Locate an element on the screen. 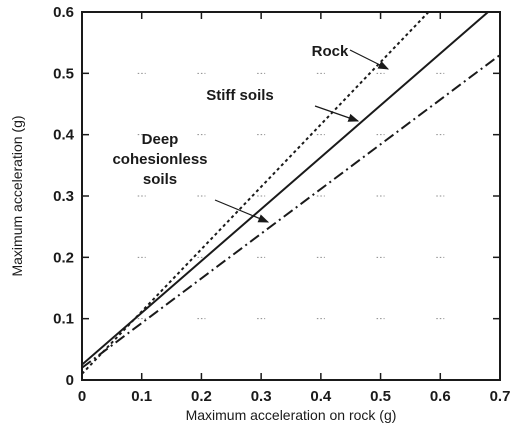  y-tick-label: 0 is located at coordinates (70, 380).